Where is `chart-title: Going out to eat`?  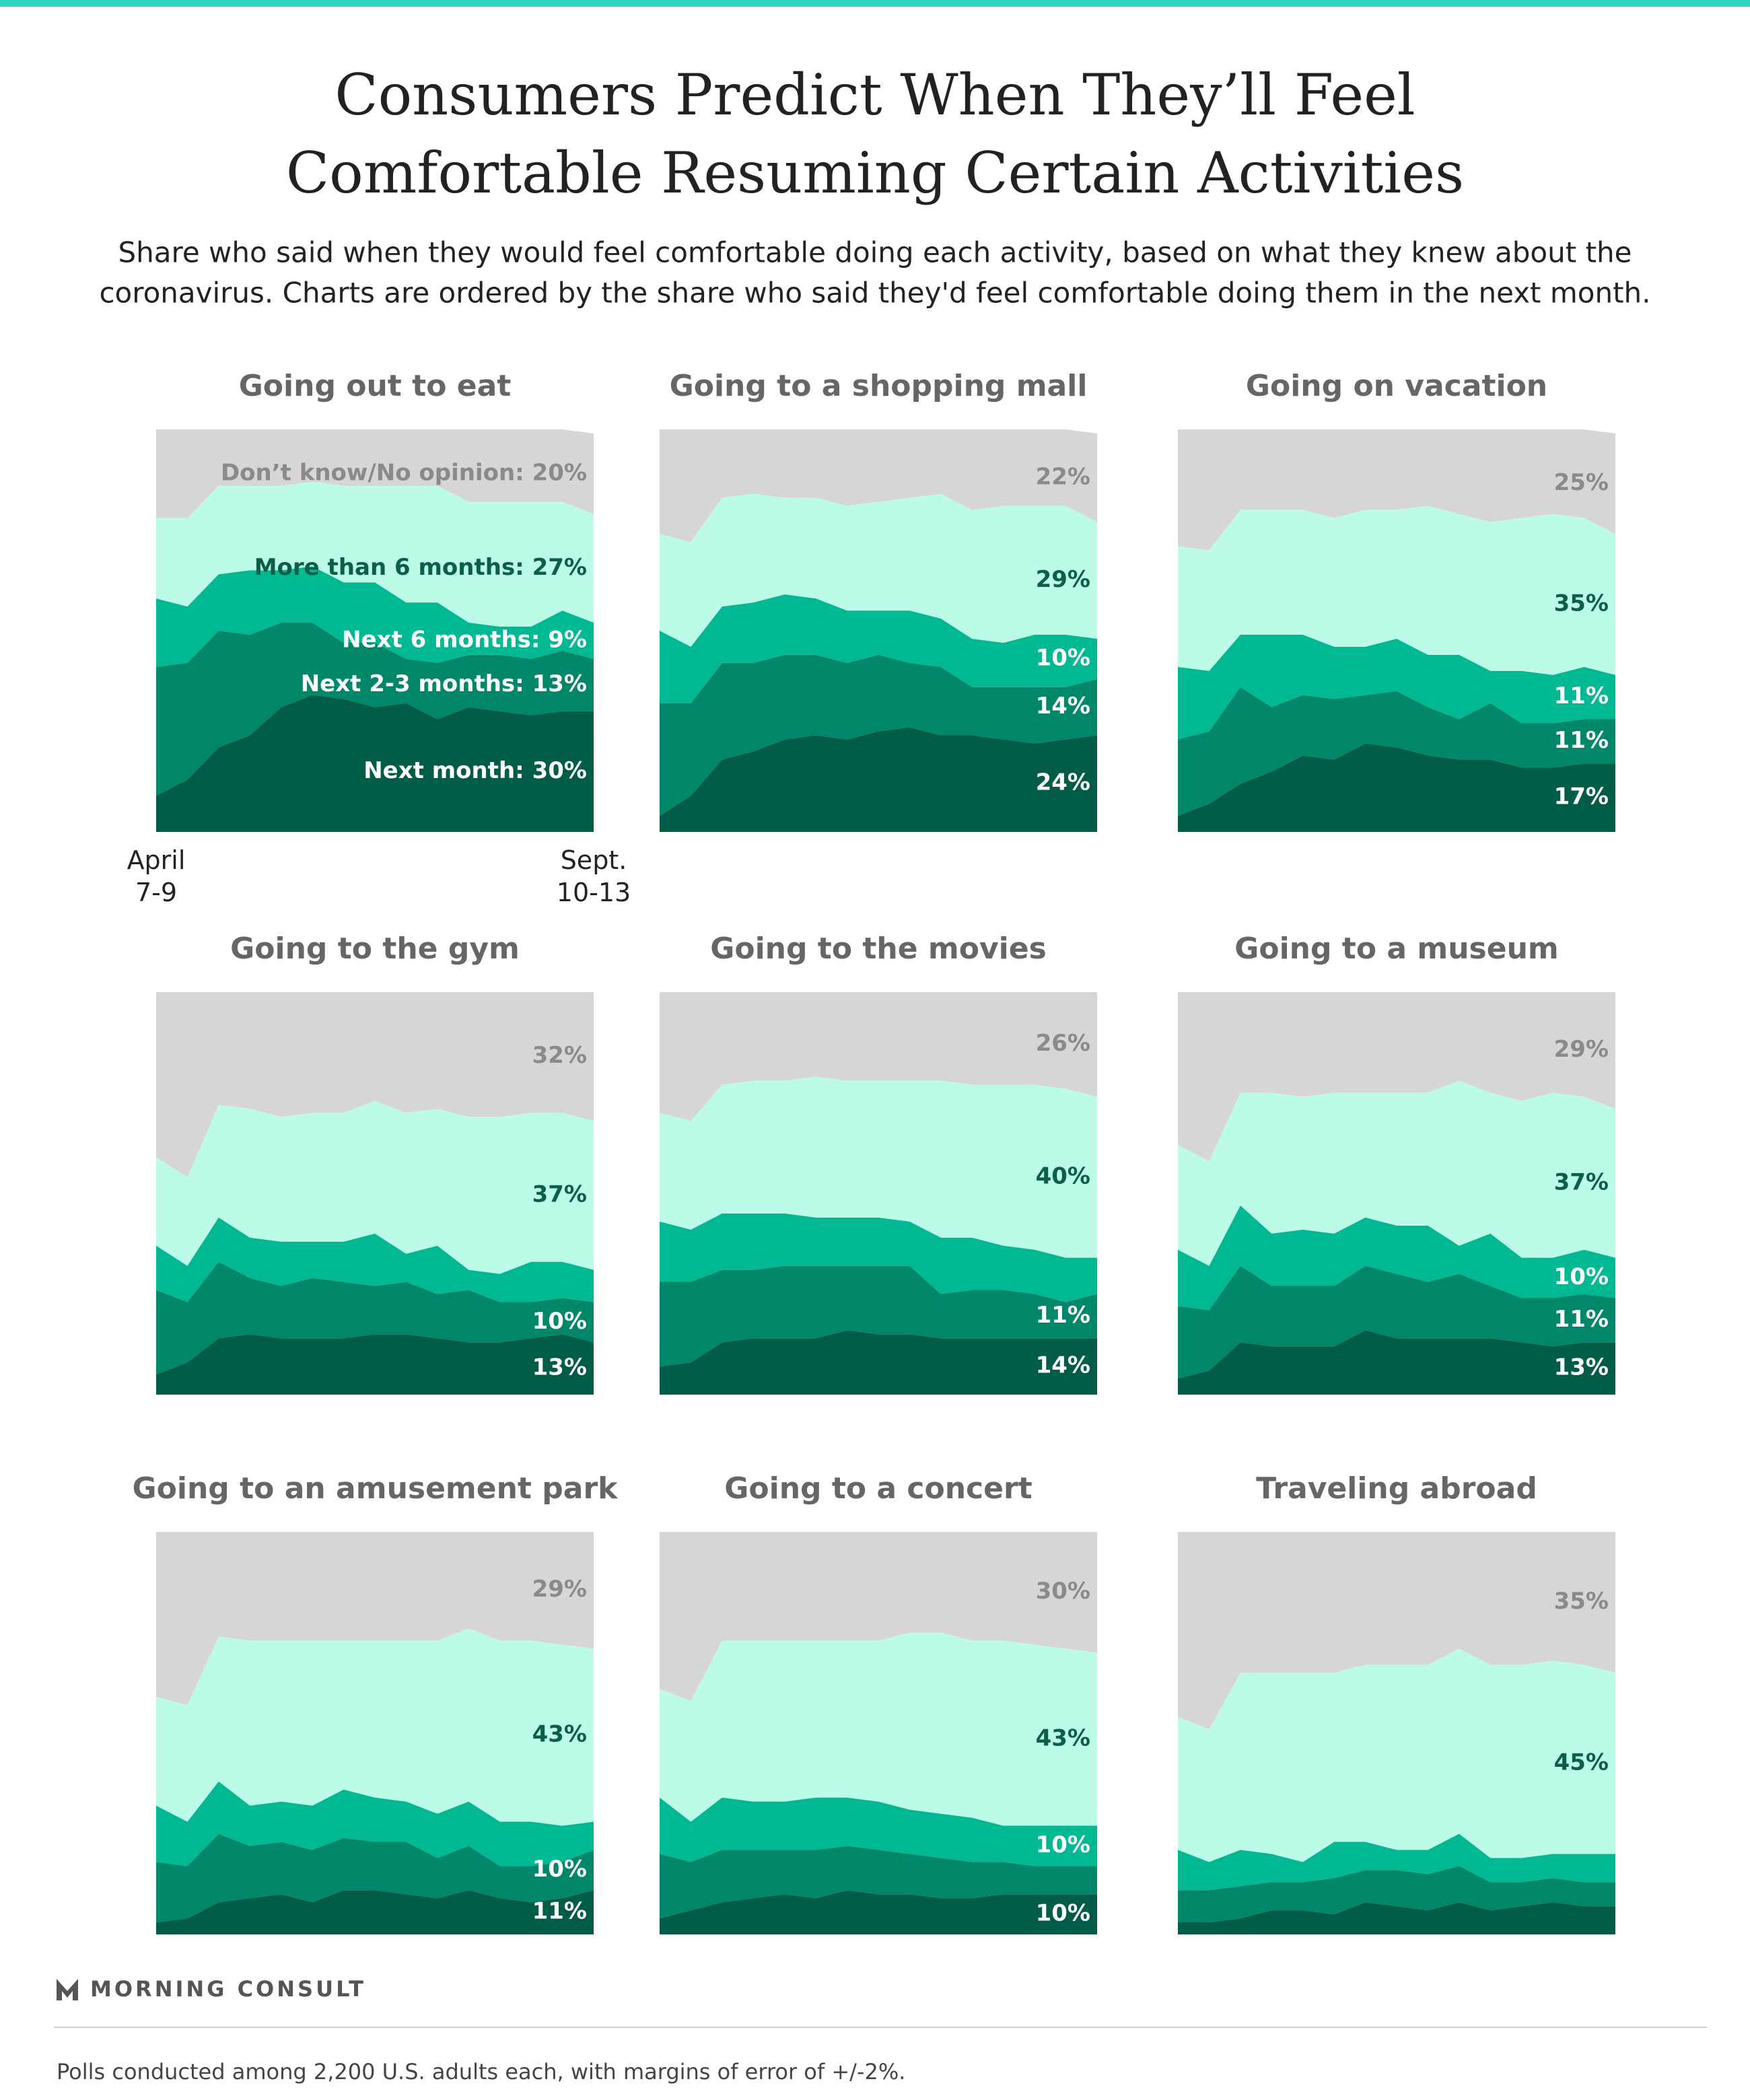
chart-title: Going out to eat is located at coordinates (376, 386).